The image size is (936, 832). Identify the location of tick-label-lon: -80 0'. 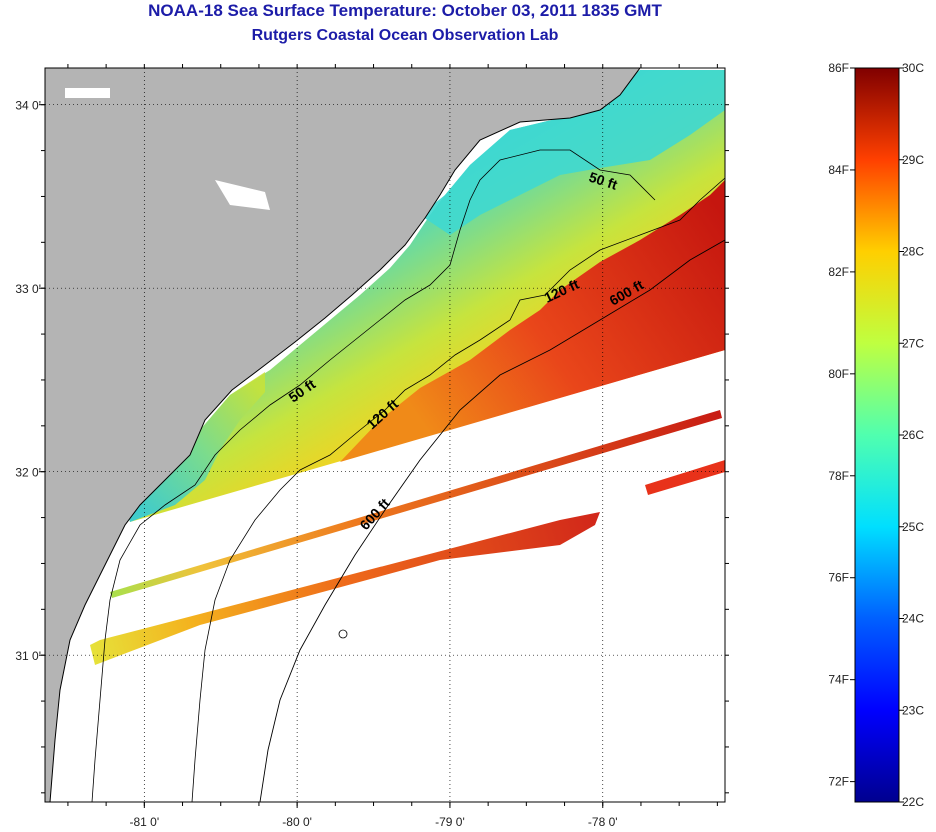
(297, 822).